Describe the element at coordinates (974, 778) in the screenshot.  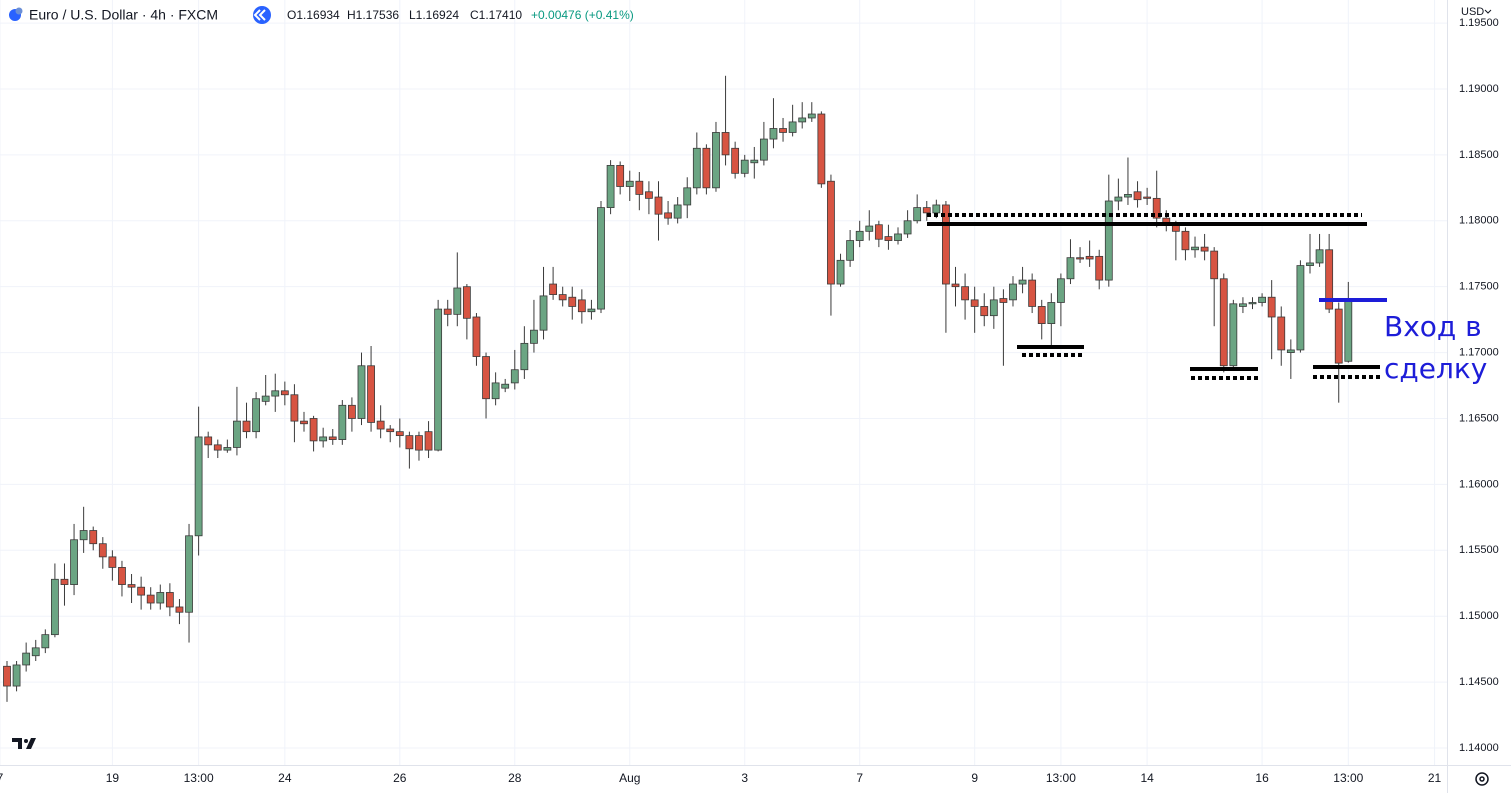
I see `x-tick-label: 9` at that location.